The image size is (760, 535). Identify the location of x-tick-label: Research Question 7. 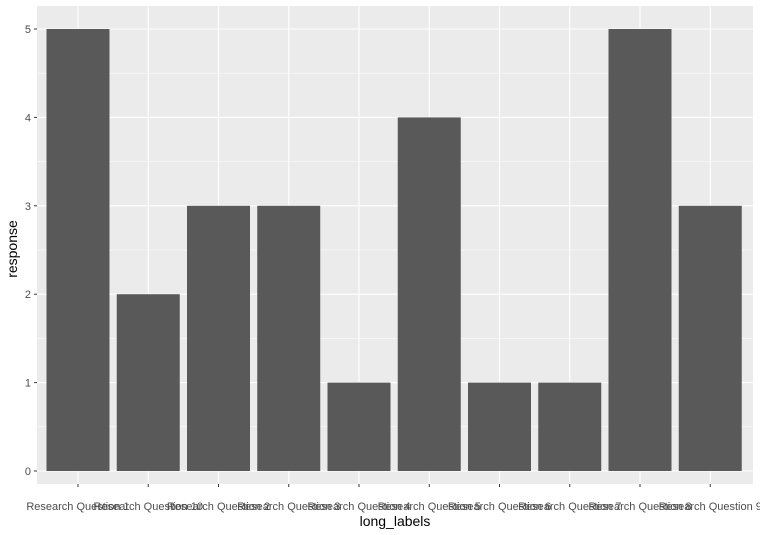
(569, 507).